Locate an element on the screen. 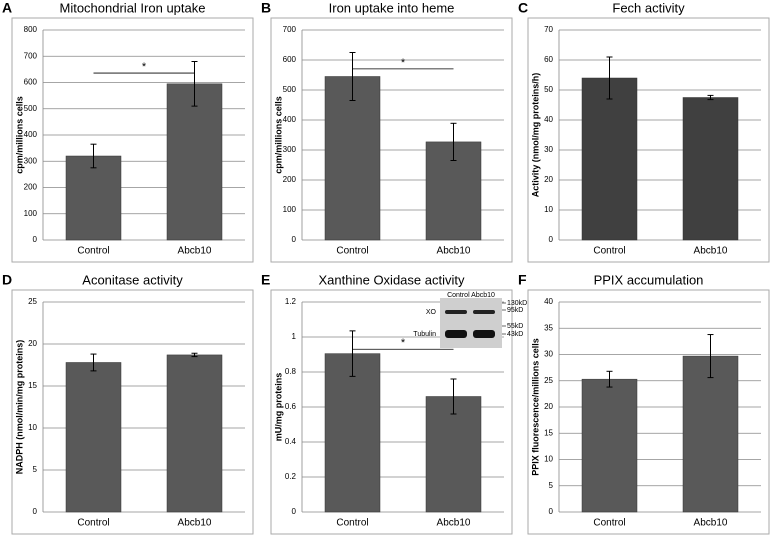  panel-letter: A is located at coordinates (7, 8).